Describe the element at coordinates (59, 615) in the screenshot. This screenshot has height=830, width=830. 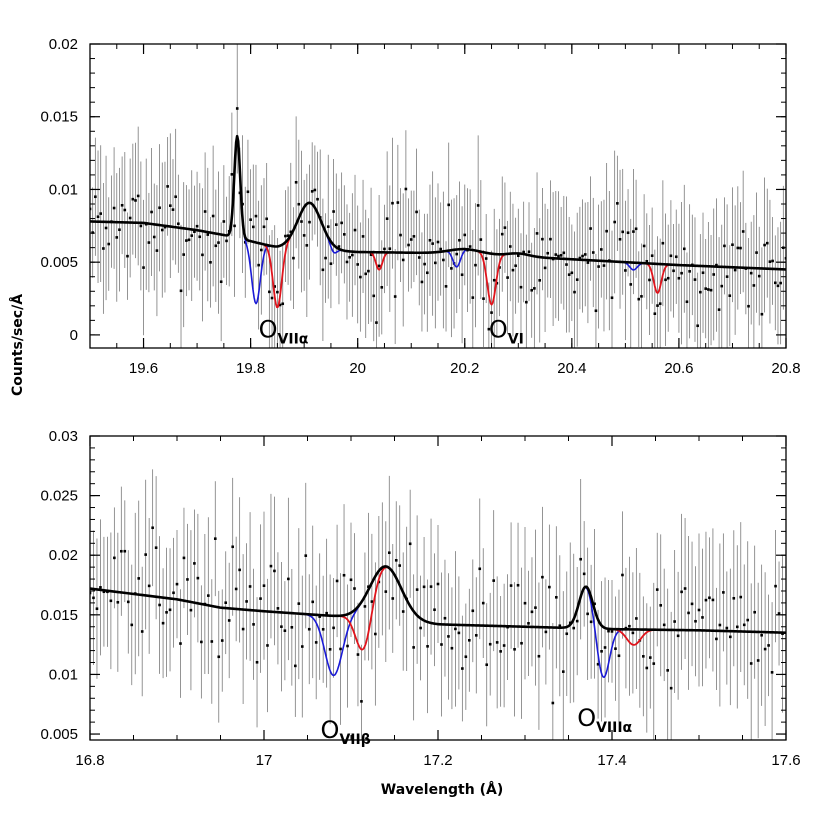
I see `y-tick-label: 0.015` at that location.